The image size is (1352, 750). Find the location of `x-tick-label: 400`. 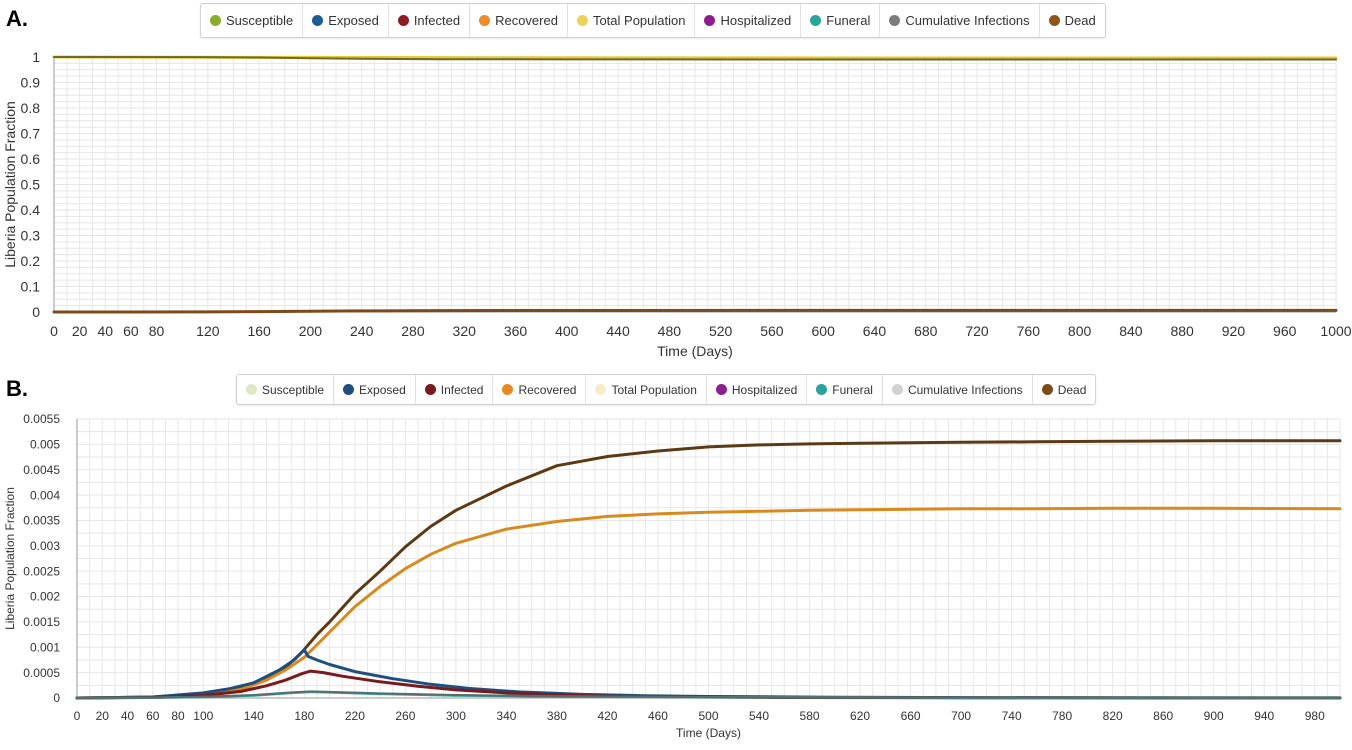

x-tick-label: 400 is located at coordinates (567, 331).